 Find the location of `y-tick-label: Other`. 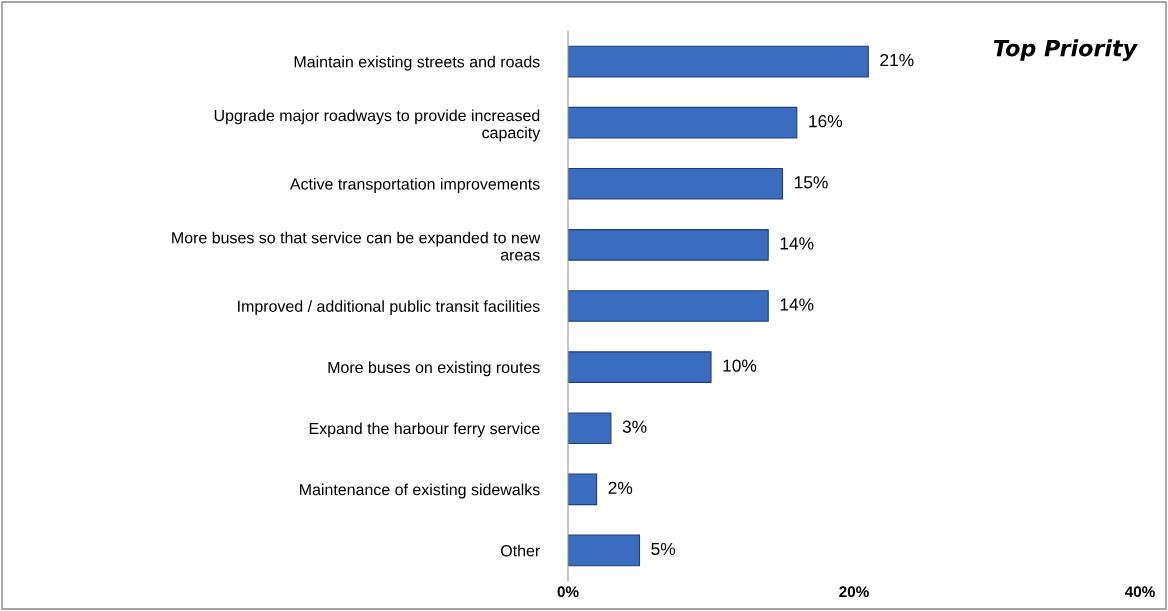

y-tick-label: Other is located at coordinates (520, 550).